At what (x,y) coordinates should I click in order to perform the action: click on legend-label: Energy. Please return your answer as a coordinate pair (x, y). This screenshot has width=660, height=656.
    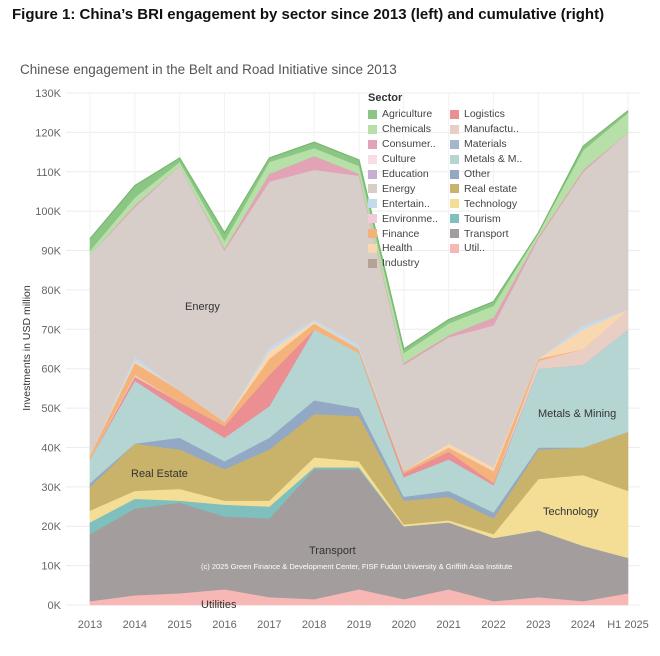
    Looking at the image, I should click on (399, 188).